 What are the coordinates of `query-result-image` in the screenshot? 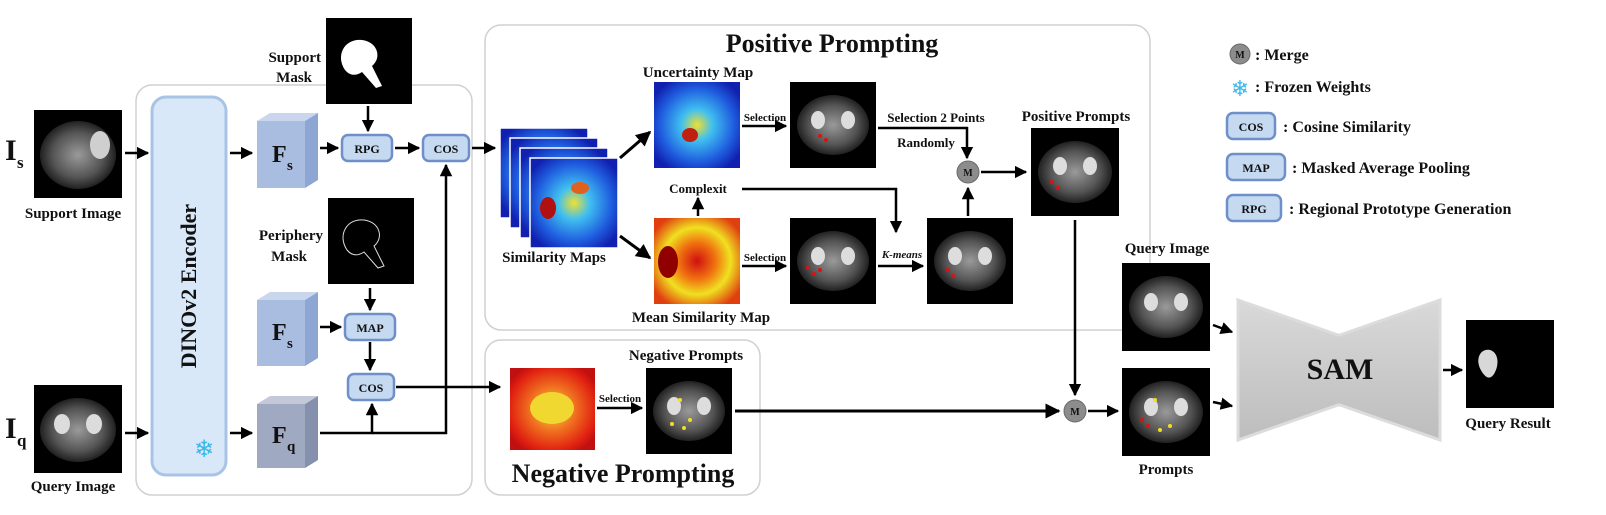 It's located at (1510, 364).